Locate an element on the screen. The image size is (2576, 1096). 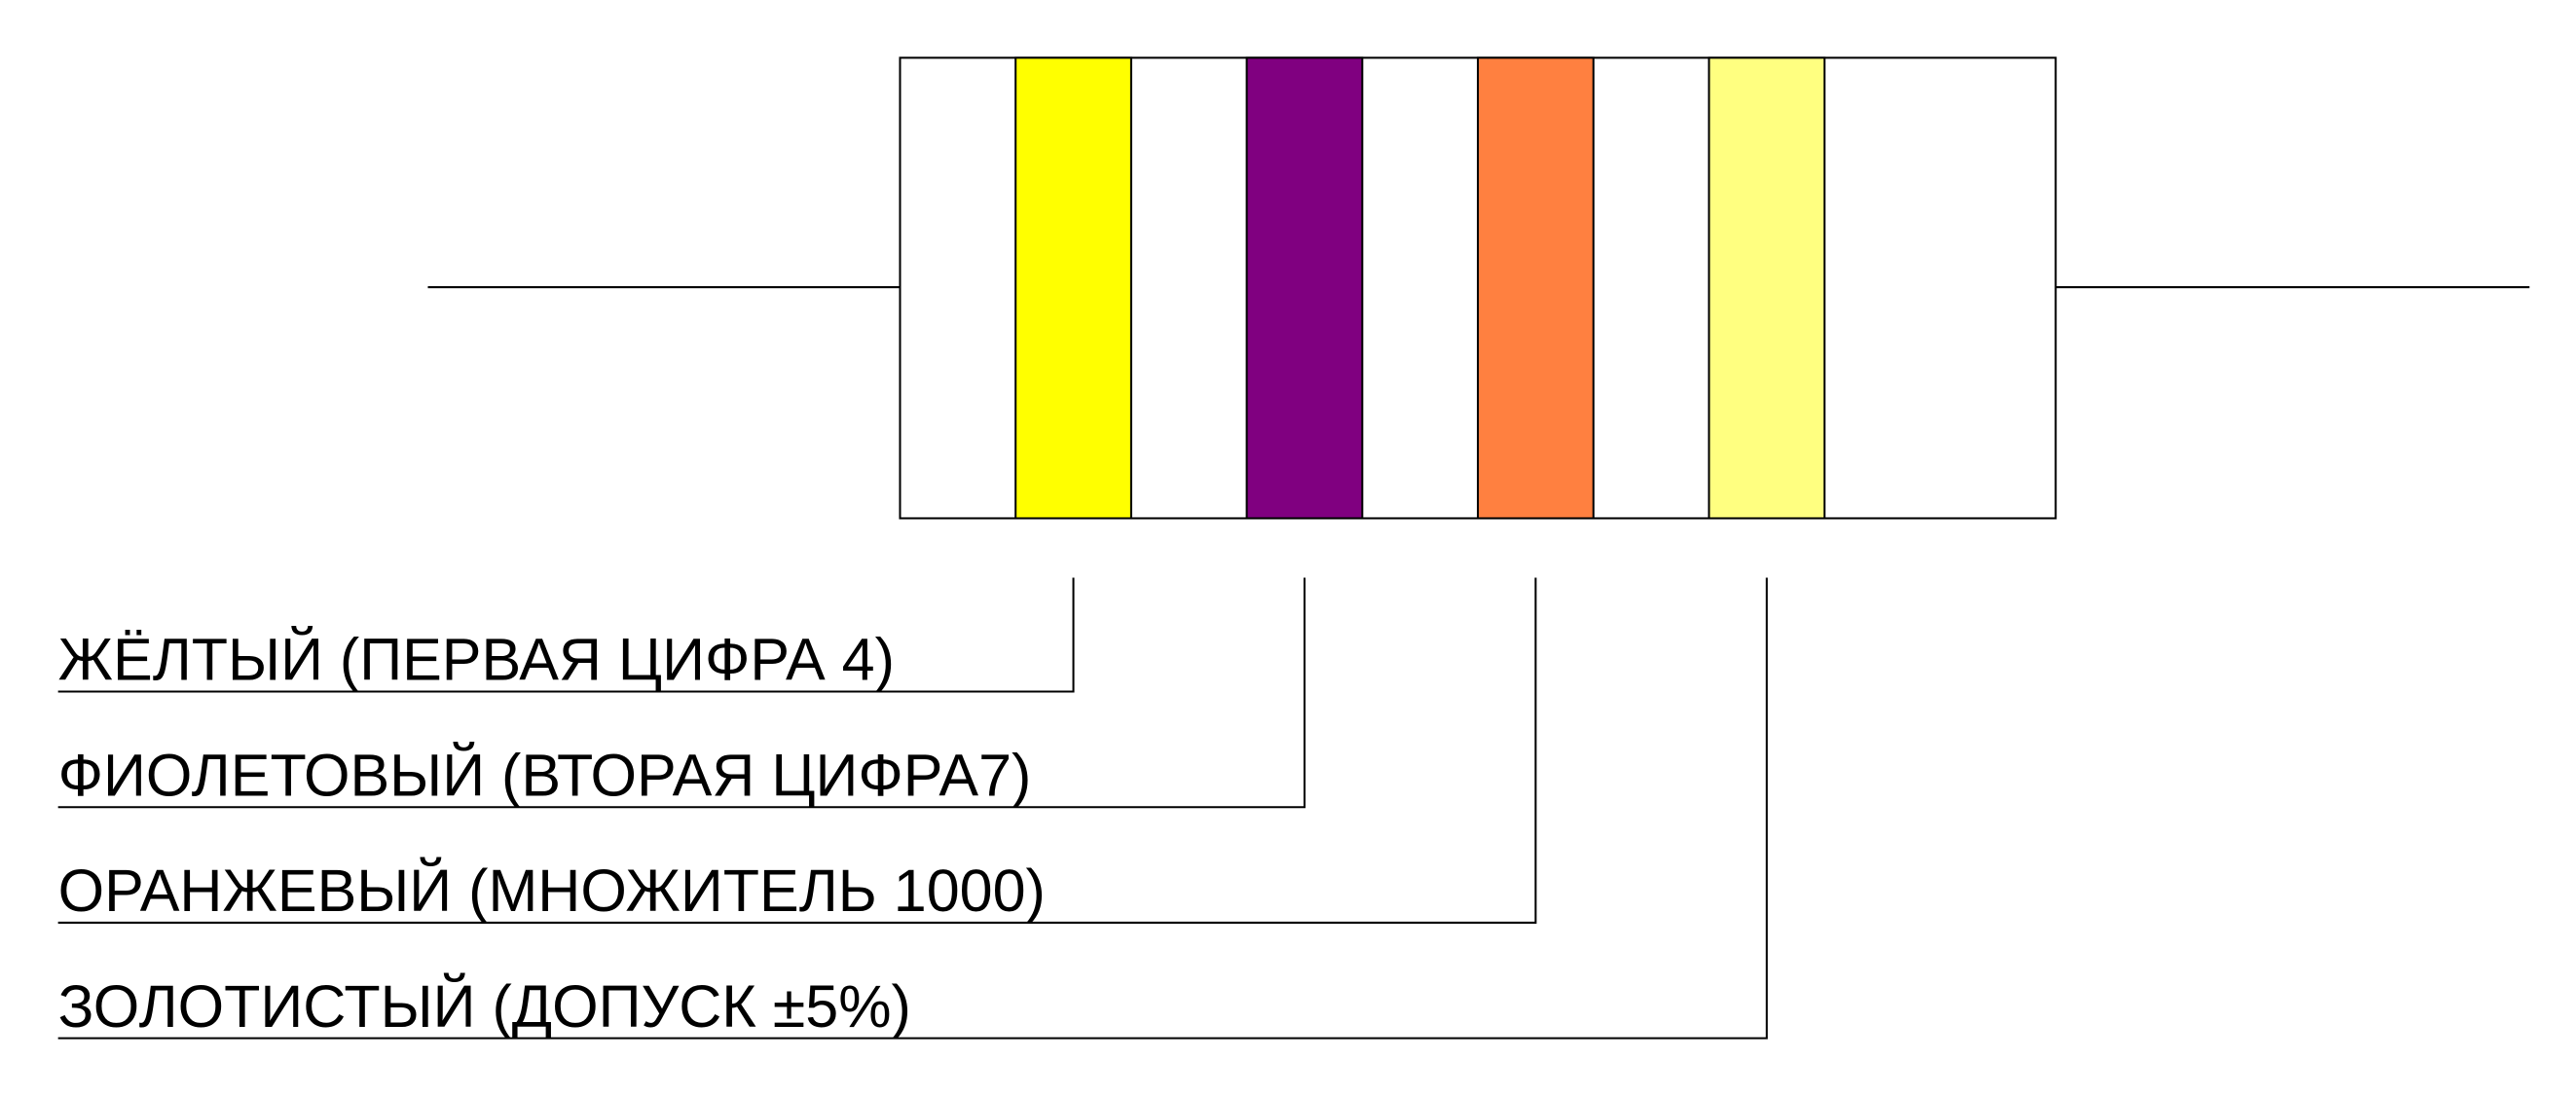
band-label: ЗОЛОТИСТЫЙ (ДОПУСК ±5%) is located at coordinates (484, 1006).